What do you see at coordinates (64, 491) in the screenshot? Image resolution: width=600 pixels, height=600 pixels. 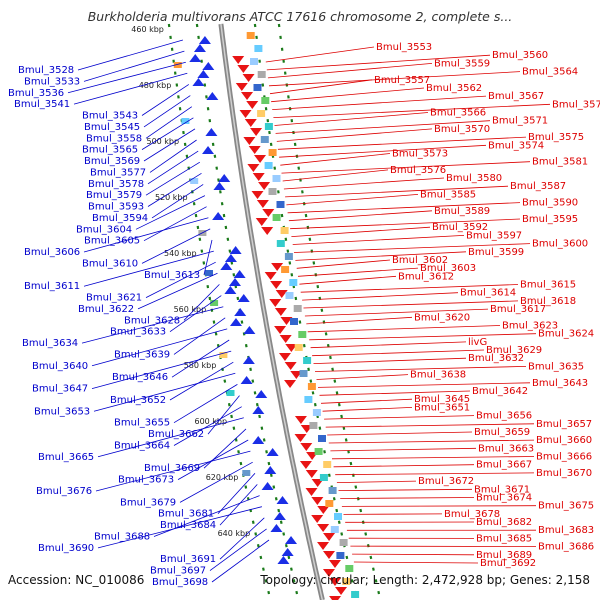 I see `gene-label-left: Bmul_3676` at bounding box center [64, 491].